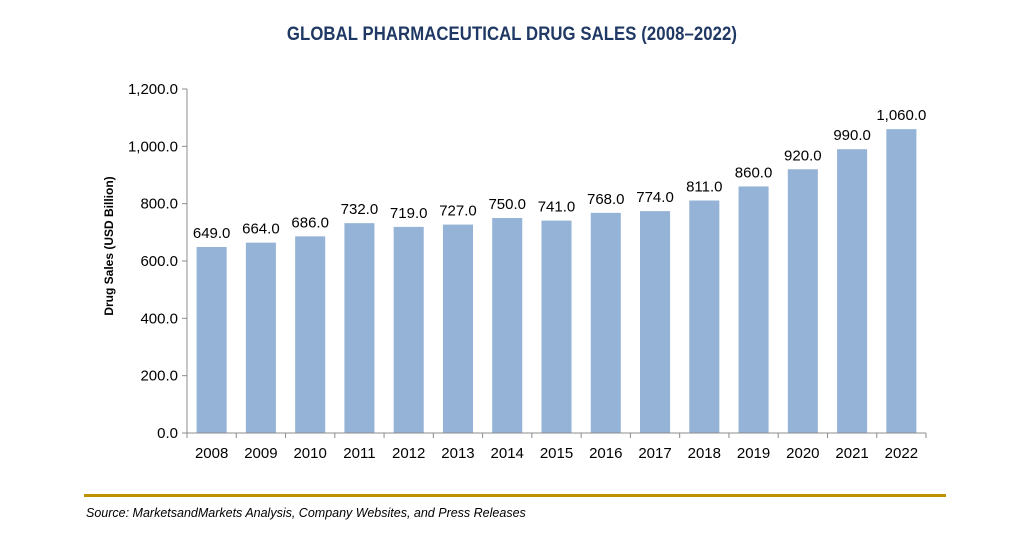  Describe the element at coordinates (153, 146) in the screenshot. I see `y-tick-label: 1,000.0` at that location.